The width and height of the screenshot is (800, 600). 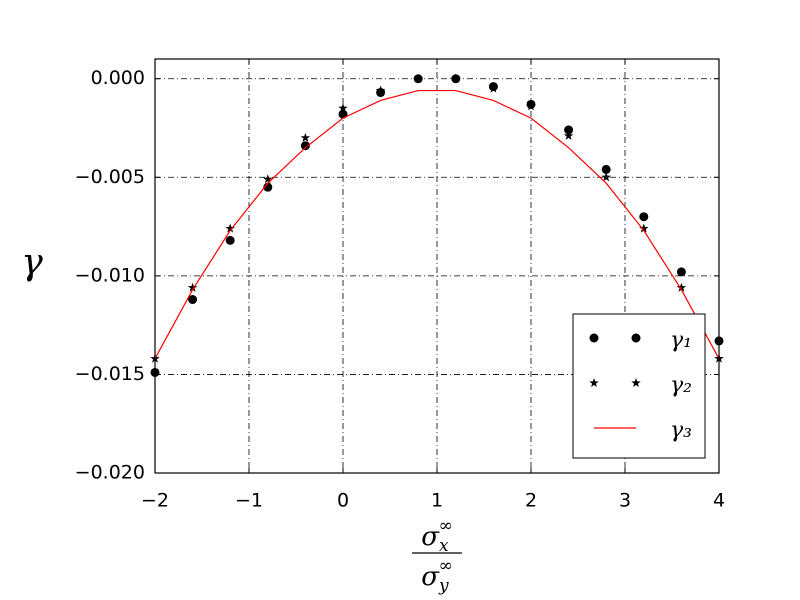 What do you see at coordinates (32, 262) in the screenshot?
I see `y-axis-label: γ` at bounding box center [32, 262].